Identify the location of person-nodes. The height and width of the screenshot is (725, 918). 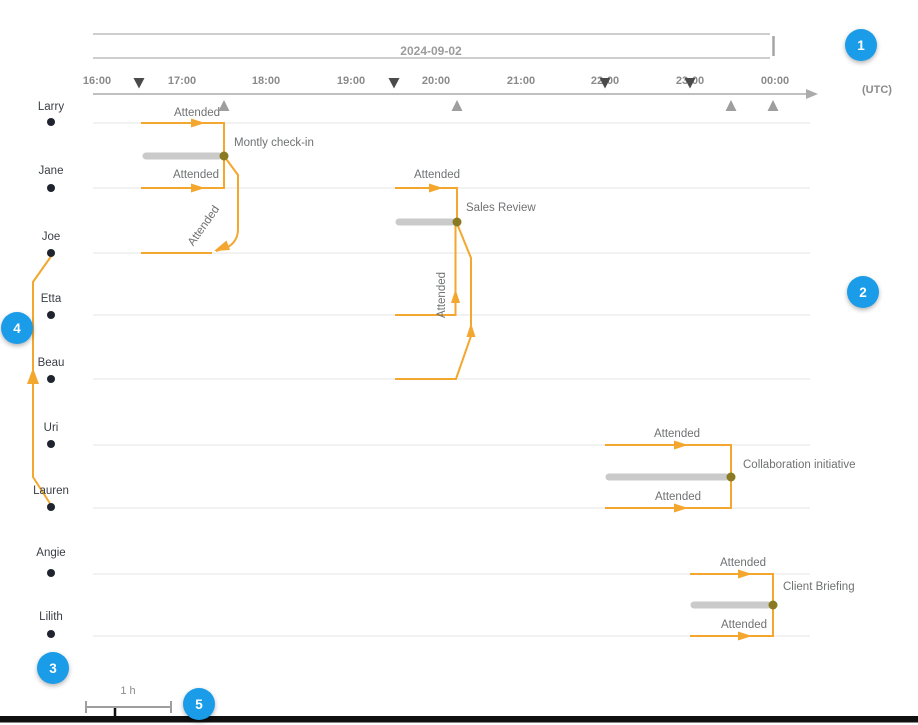
(51, 378).